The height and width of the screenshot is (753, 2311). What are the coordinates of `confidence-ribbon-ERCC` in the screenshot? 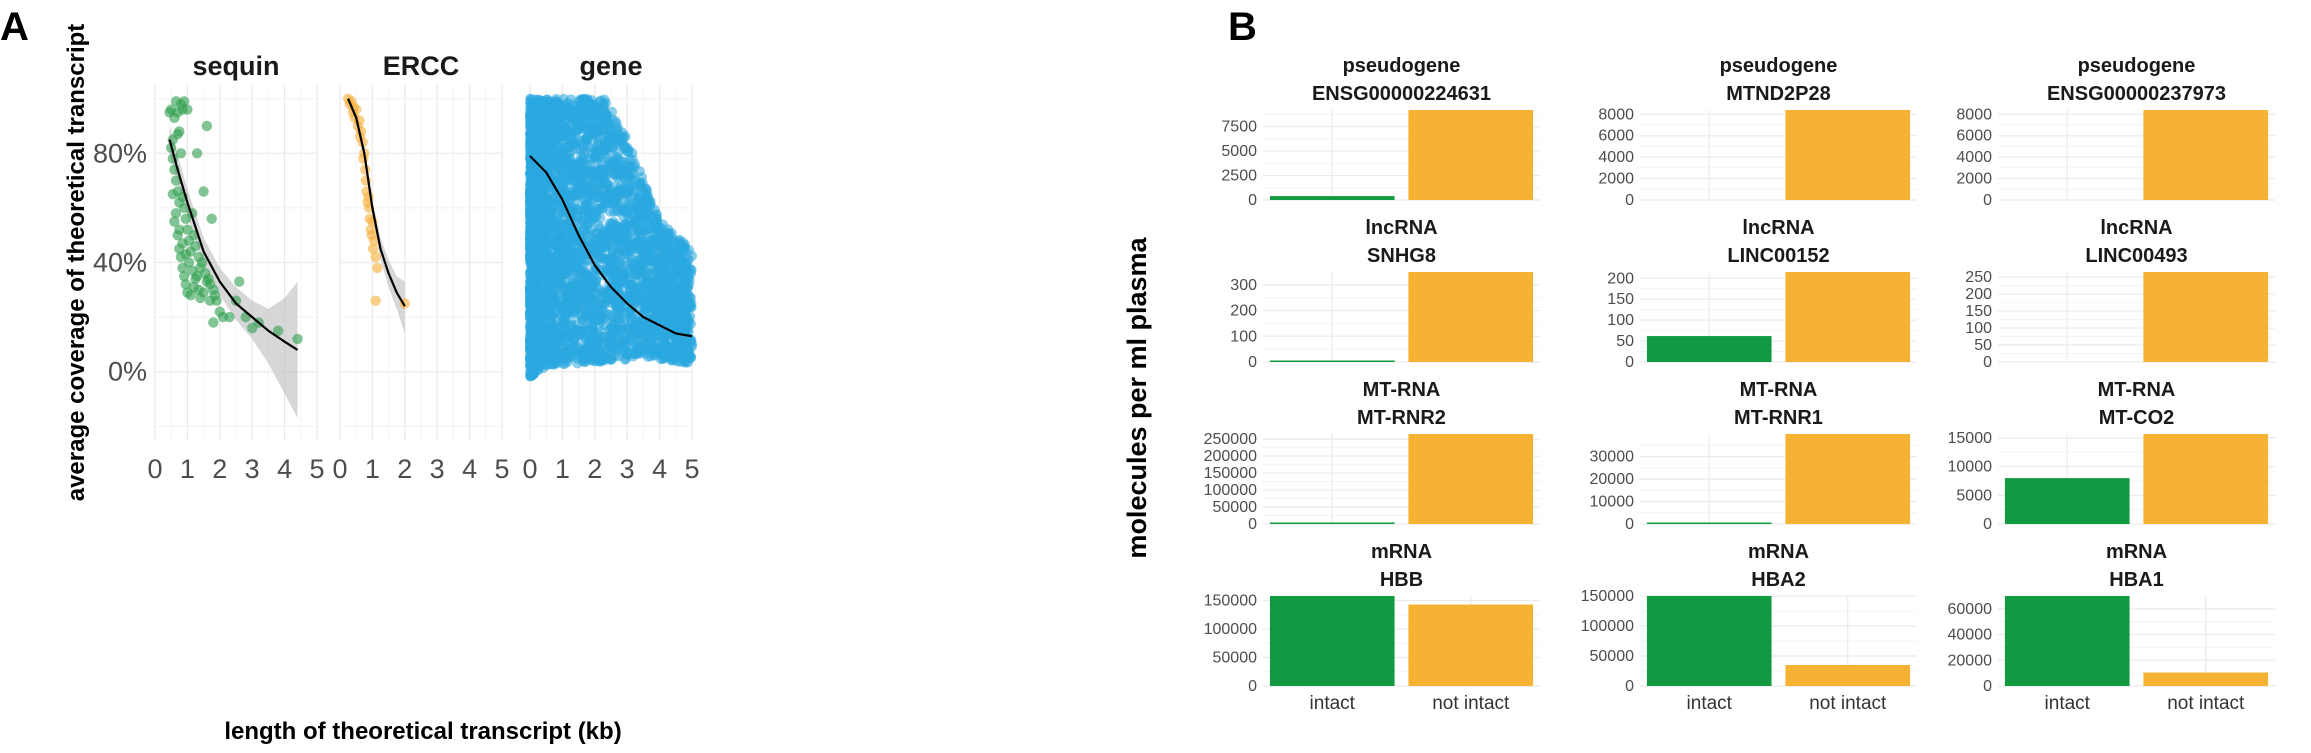 It's located at (376, 213).